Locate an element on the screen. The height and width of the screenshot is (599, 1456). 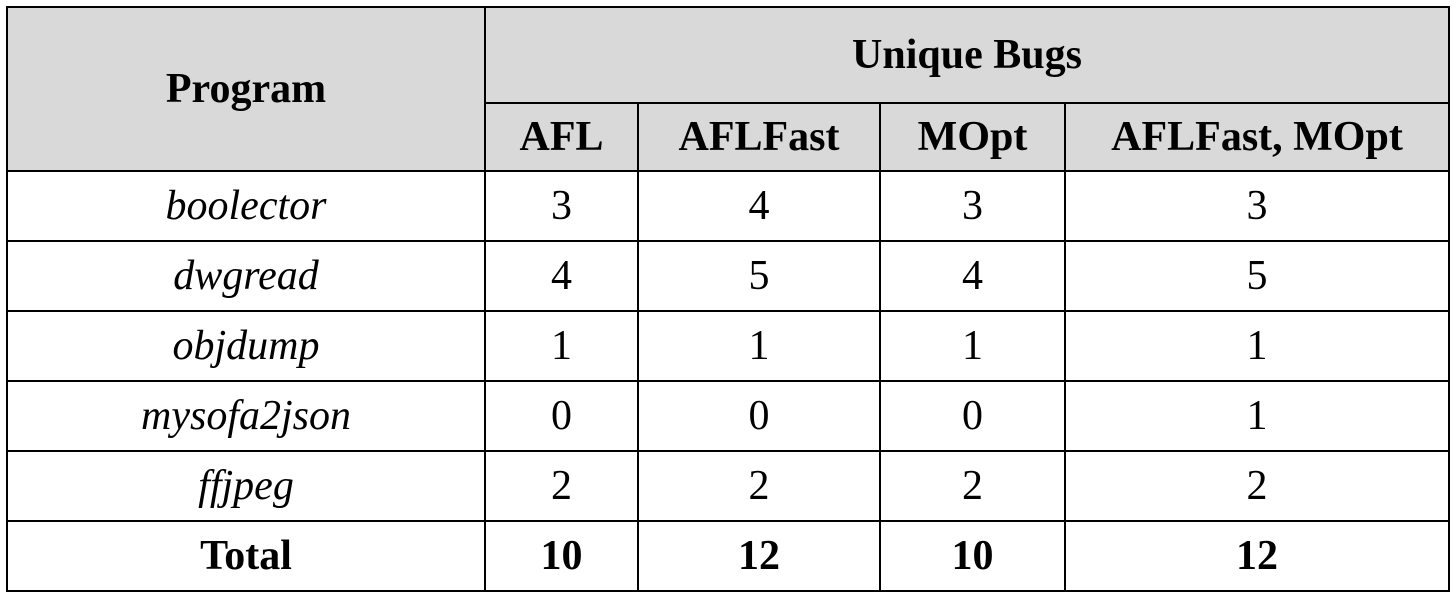
cell-aflfast: 5 is located at coordinates (759, 276).